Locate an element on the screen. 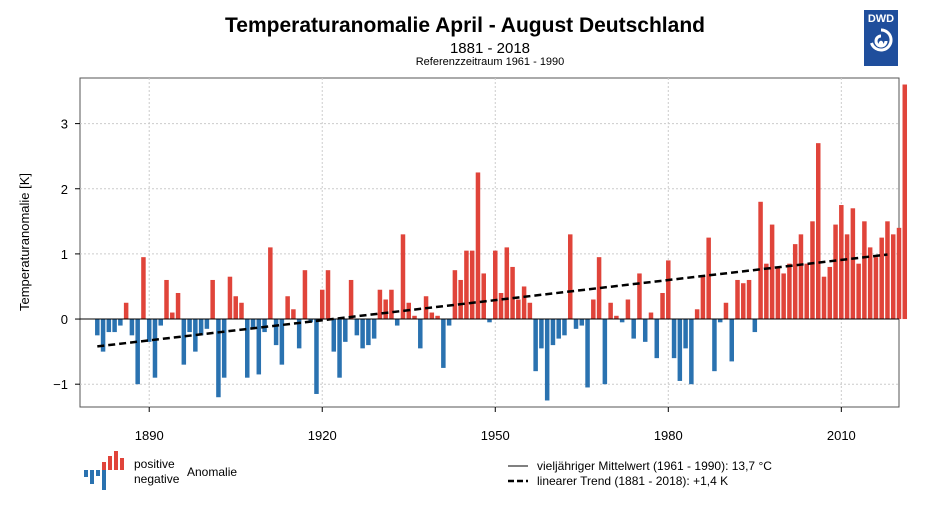 This screenshot has width=930, height=523. bar-1911 is located at coordinates (270, 283).